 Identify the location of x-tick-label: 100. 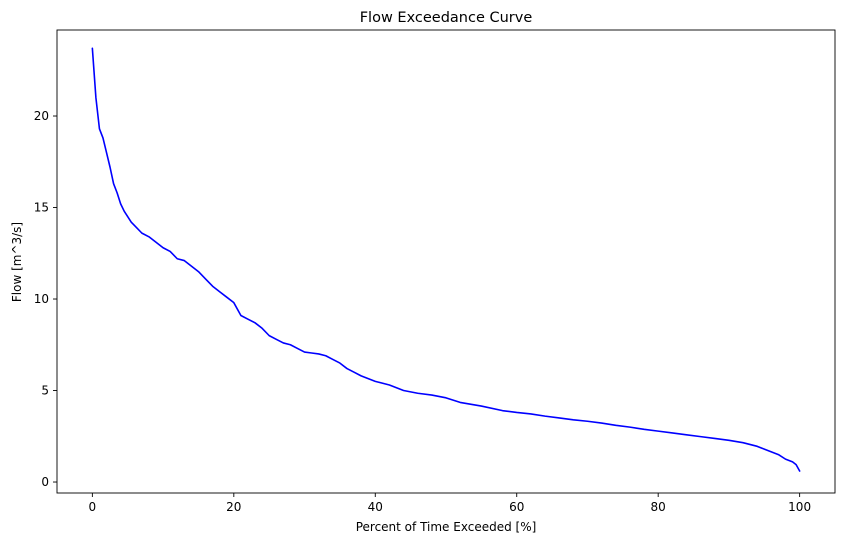
(799, 507).